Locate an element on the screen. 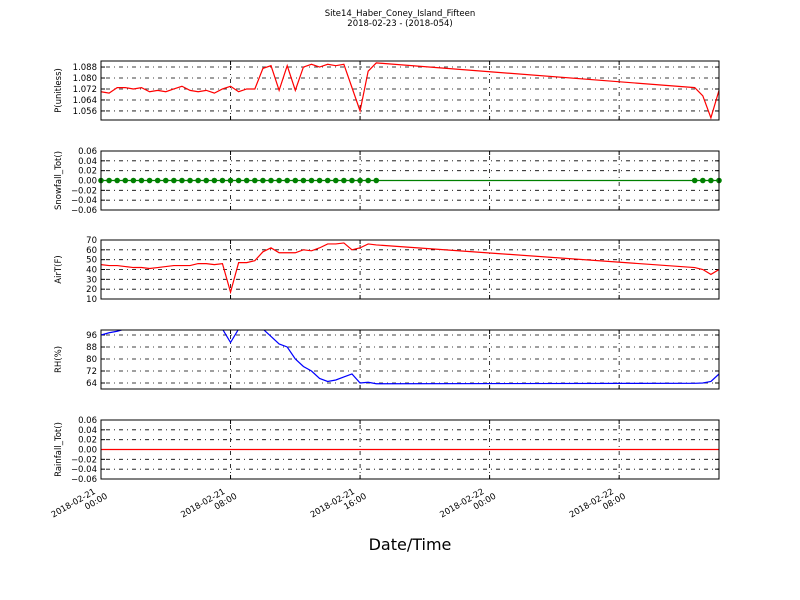  y-tick-label: 60 is located at coordinates (91, 251).